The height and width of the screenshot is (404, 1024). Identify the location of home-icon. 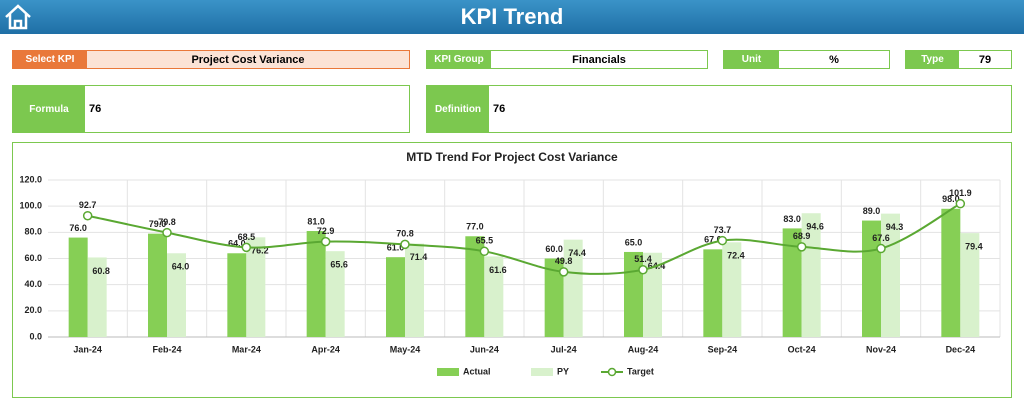
(19, 17).